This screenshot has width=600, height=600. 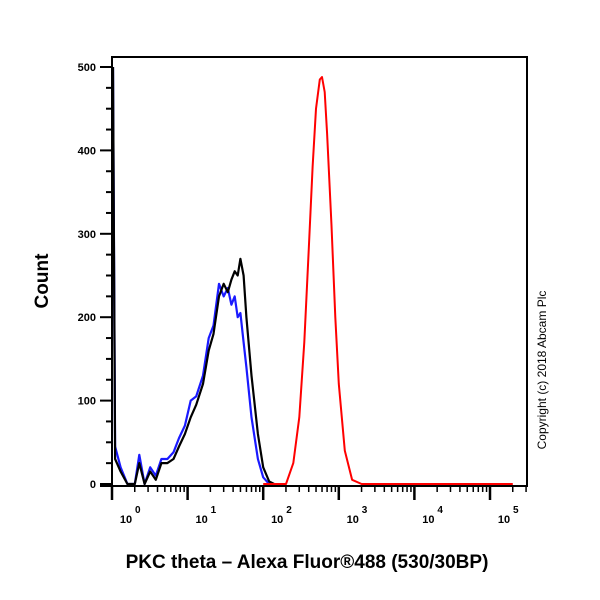 I want to click on y-axis-label: Count, so click(x=42, y=281).